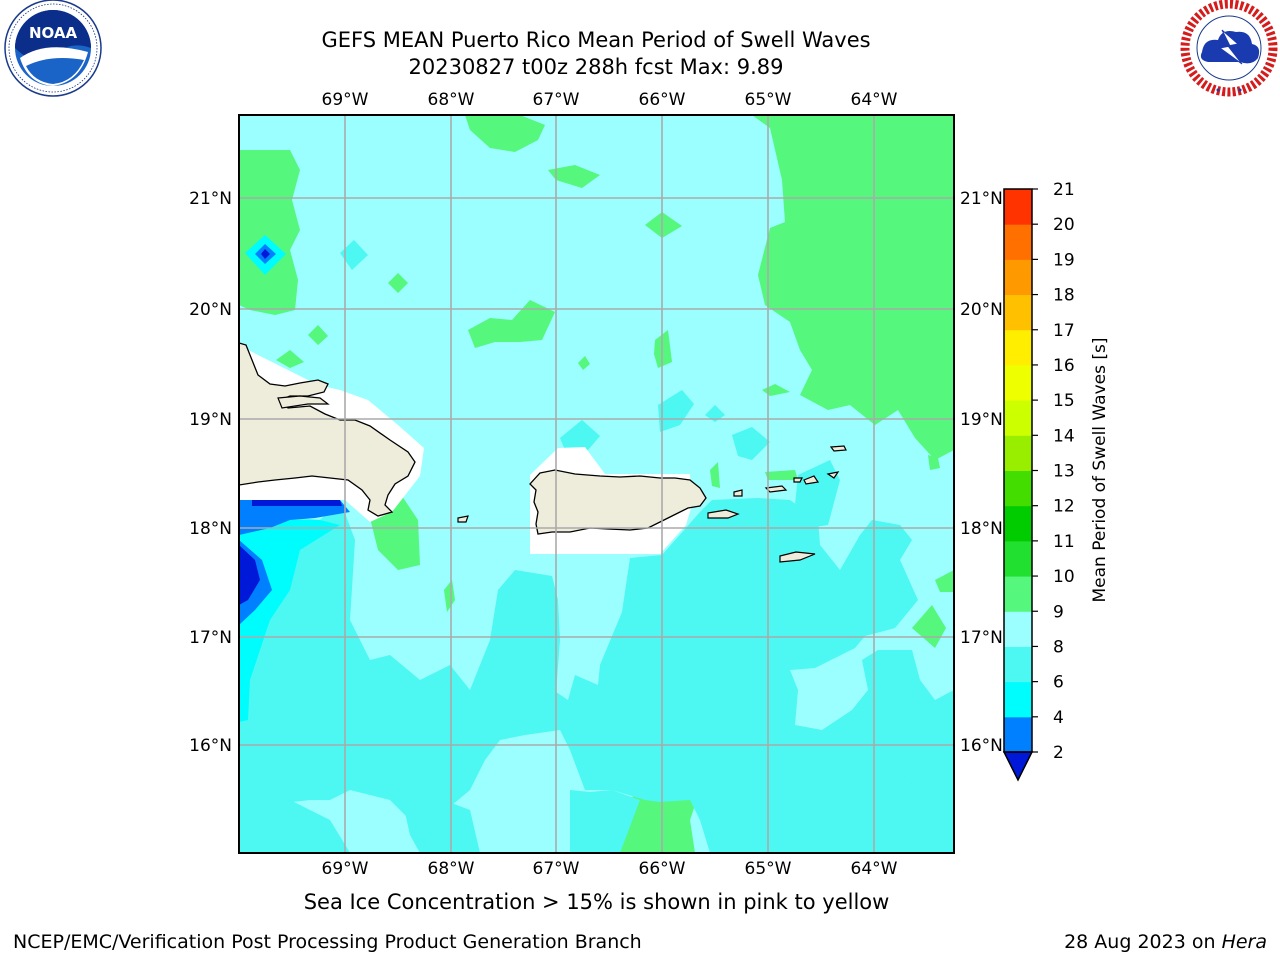 This screenshot has width=1280, height=960. What do you see at coordinates (556, 869) in the screenshot?
I see `lon-label-bottom: 67°W` at bounding box center [556, 869].